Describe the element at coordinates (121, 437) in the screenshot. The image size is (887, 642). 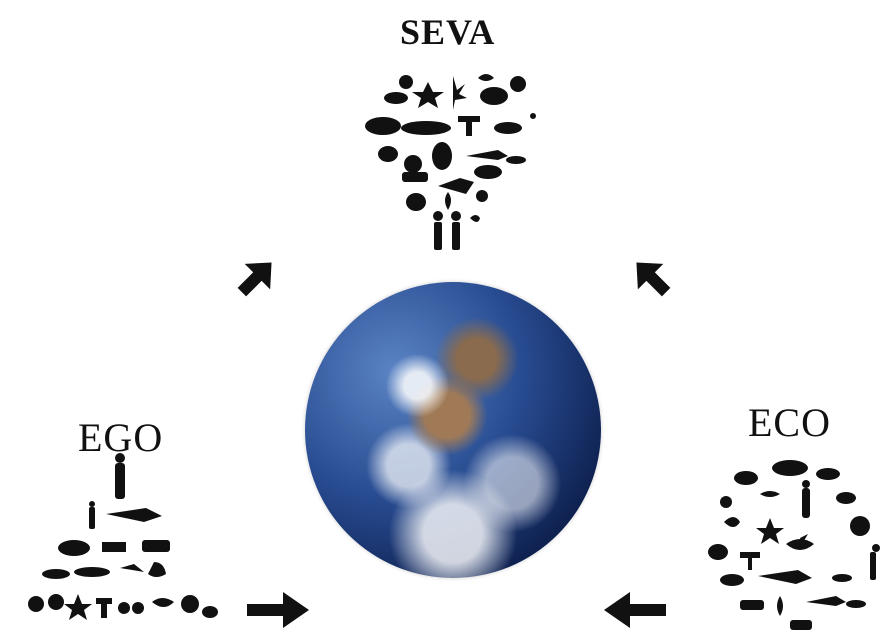
I see `ego-label: EGO` at that location.